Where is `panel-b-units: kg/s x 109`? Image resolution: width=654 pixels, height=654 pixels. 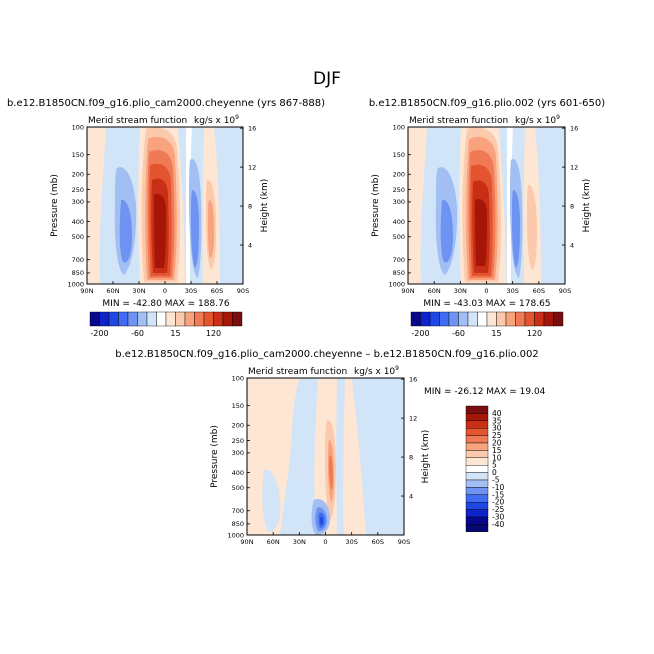
panel-b-units: kg/s x 109 is located at coordinates (537, 120).